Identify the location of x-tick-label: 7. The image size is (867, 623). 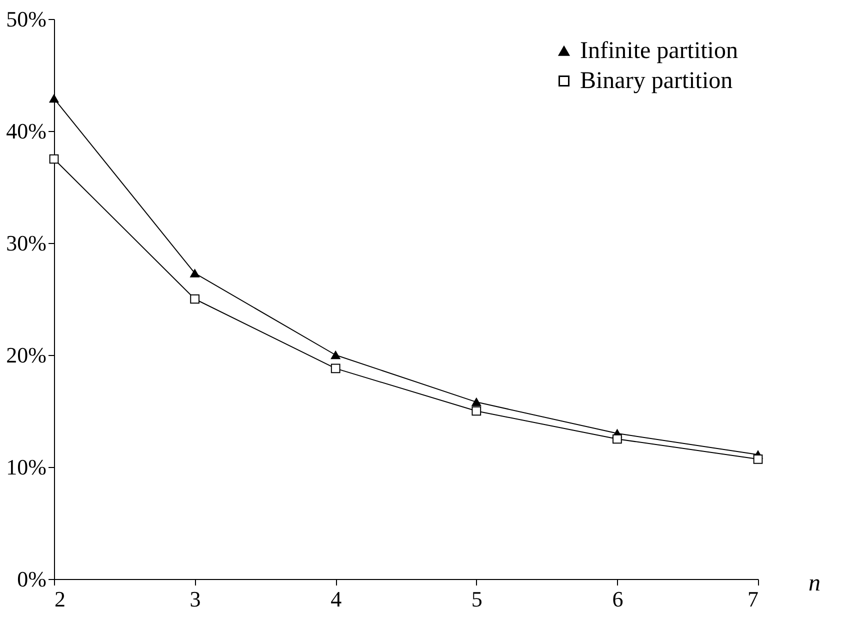
(753, 599).